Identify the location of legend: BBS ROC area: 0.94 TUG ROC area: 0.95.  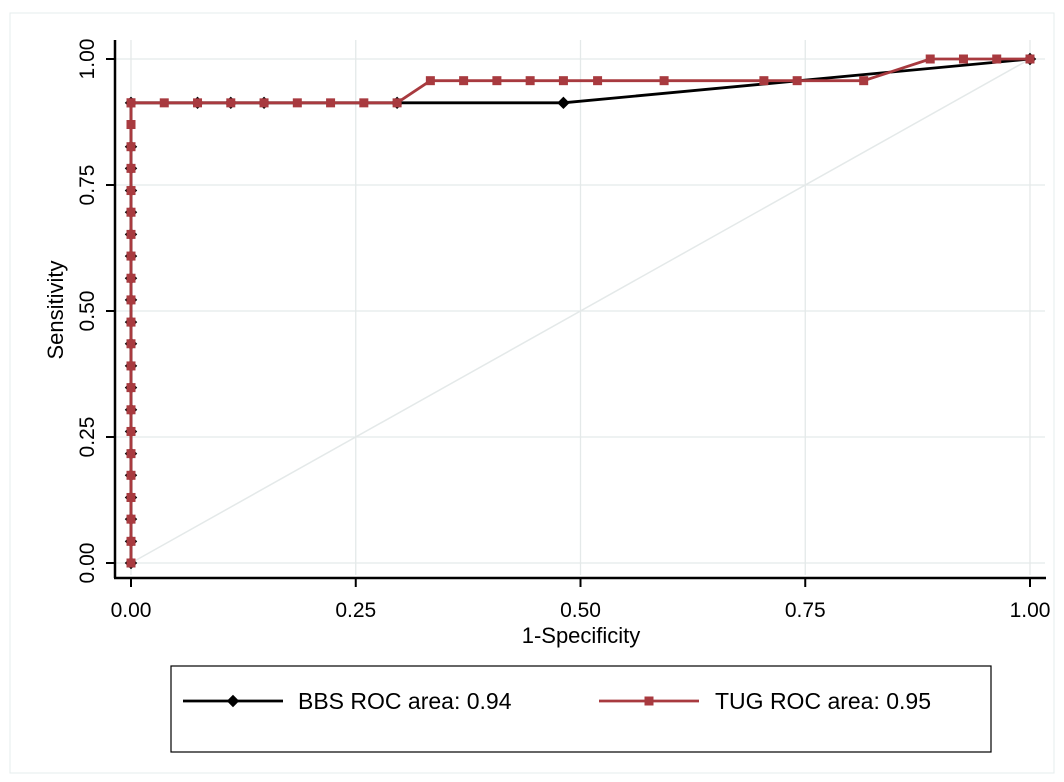
(581, 709).